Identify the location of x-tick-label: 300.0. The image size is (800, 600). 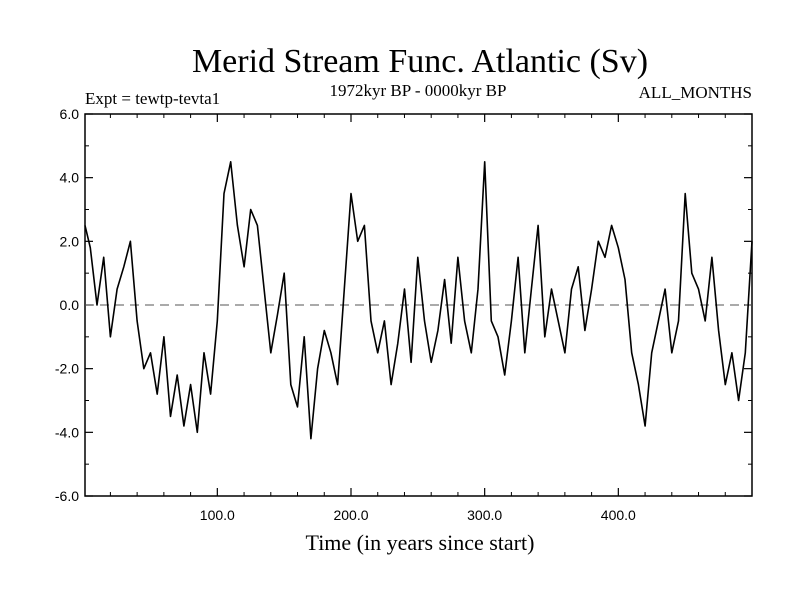
(484, 515).